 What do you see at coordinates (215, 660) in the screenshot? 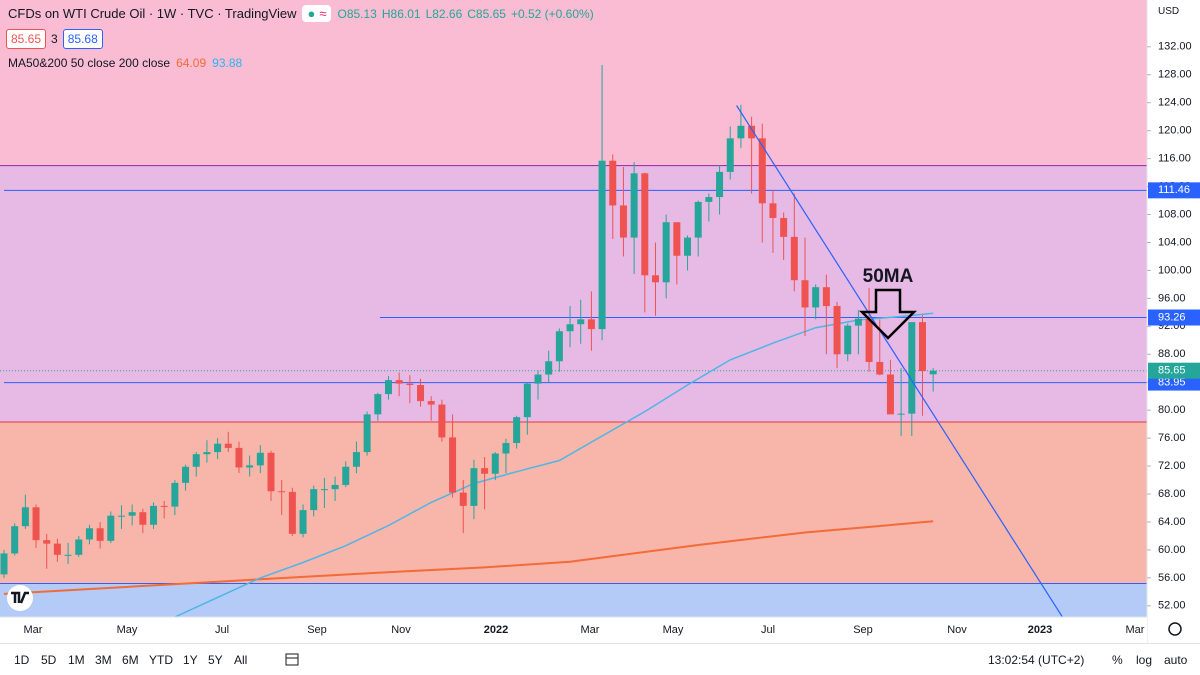
I see `range-button: 5Y` at bounding box center [215, 660].